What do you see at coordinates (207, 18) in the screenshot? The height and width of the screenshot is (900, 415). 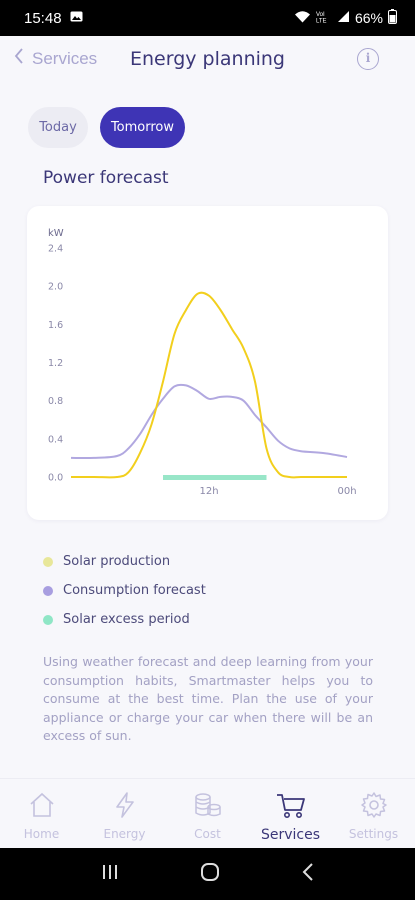 I see `status-bar: 15:48 VoI LTE 66%` at bounding box center [207, 18].